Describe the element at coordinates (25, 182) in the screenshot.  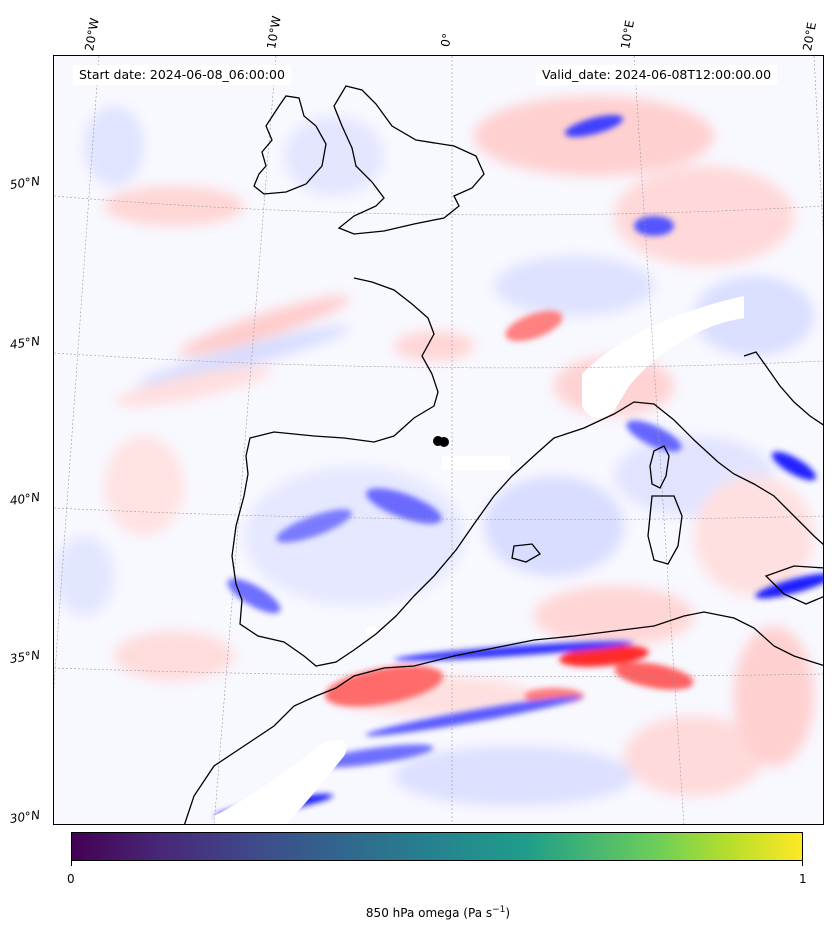
I see `lat-label-50n: 50°N` at that location.